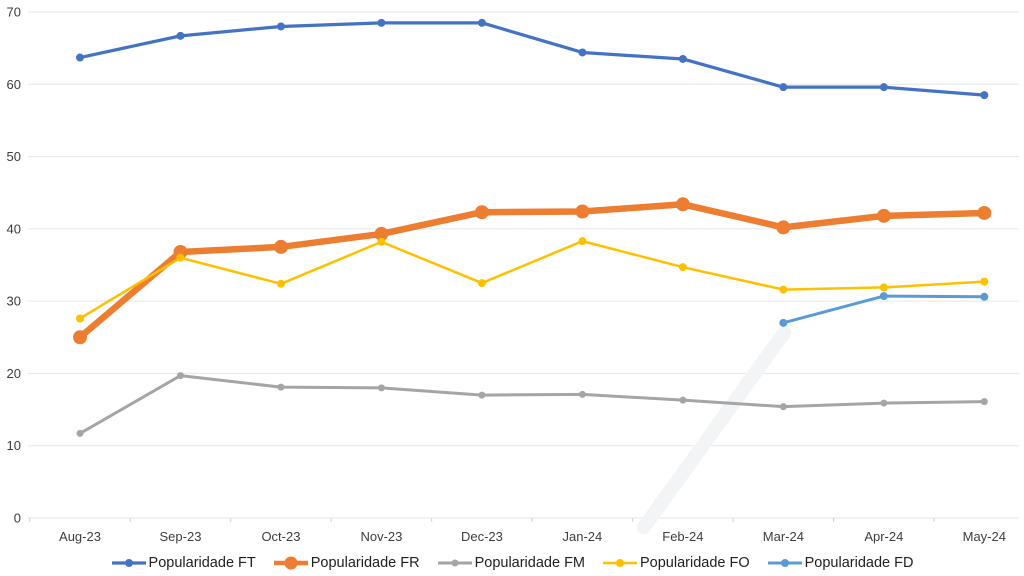 This screenshot has height=576, width=1024. What do you see at coordinates (682, 536) in the screenshot?
I see `x-axis-tick-label: Feb-24` at bounding box center [682, 536].